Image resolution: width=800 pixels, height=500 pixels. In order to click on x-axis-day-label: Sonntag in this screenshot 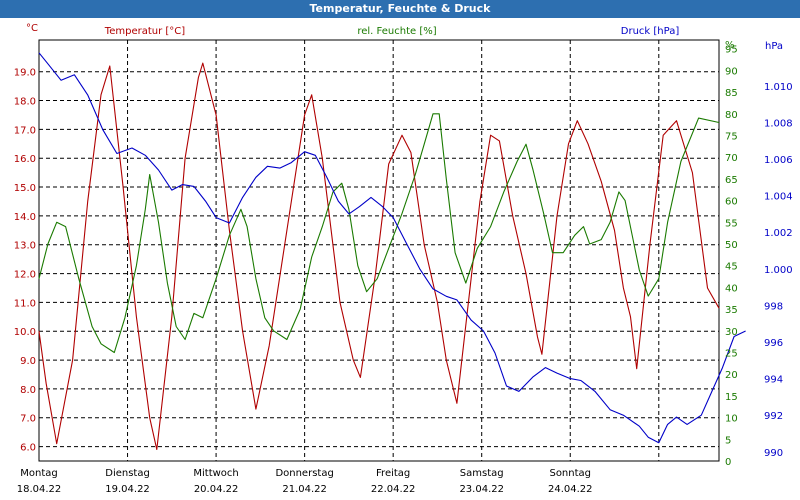, I will do `click(570, 473)`.